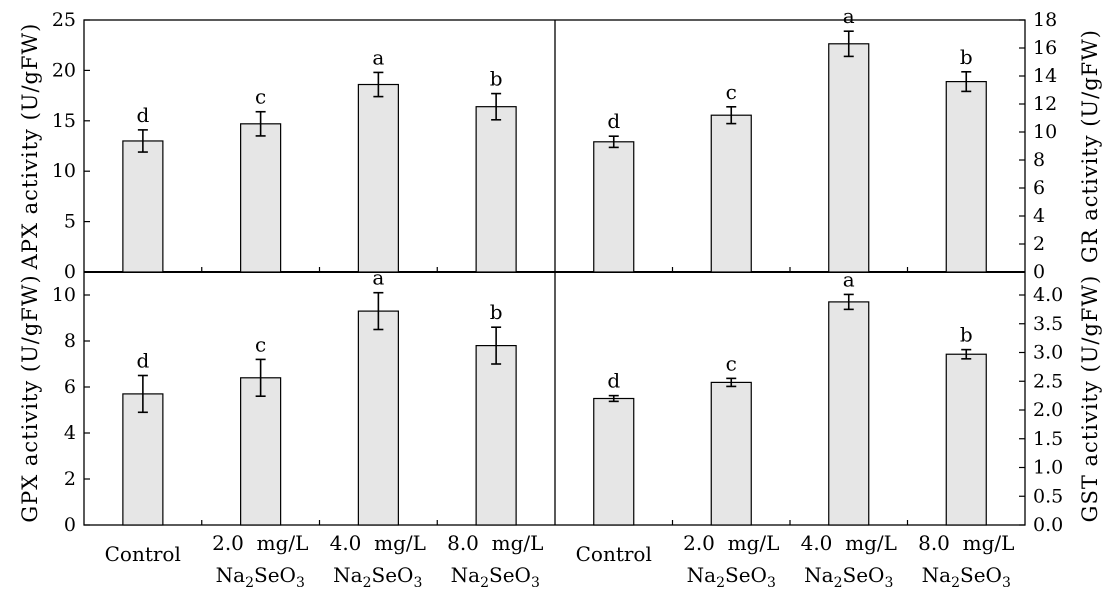  Describe the element at coordinates (64, 70) in the screenshot. I see `y-tick-label: 20` at that location.